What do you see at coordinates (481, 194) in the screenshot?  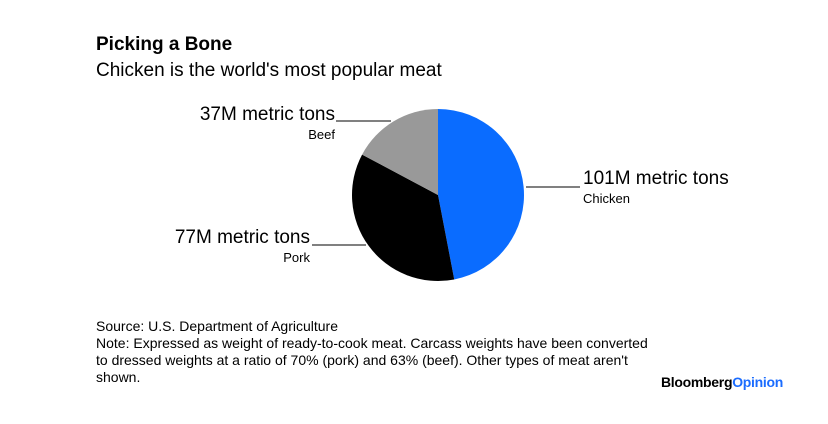 I see `pie-slice-chicken` at bounding box center [481, 194].